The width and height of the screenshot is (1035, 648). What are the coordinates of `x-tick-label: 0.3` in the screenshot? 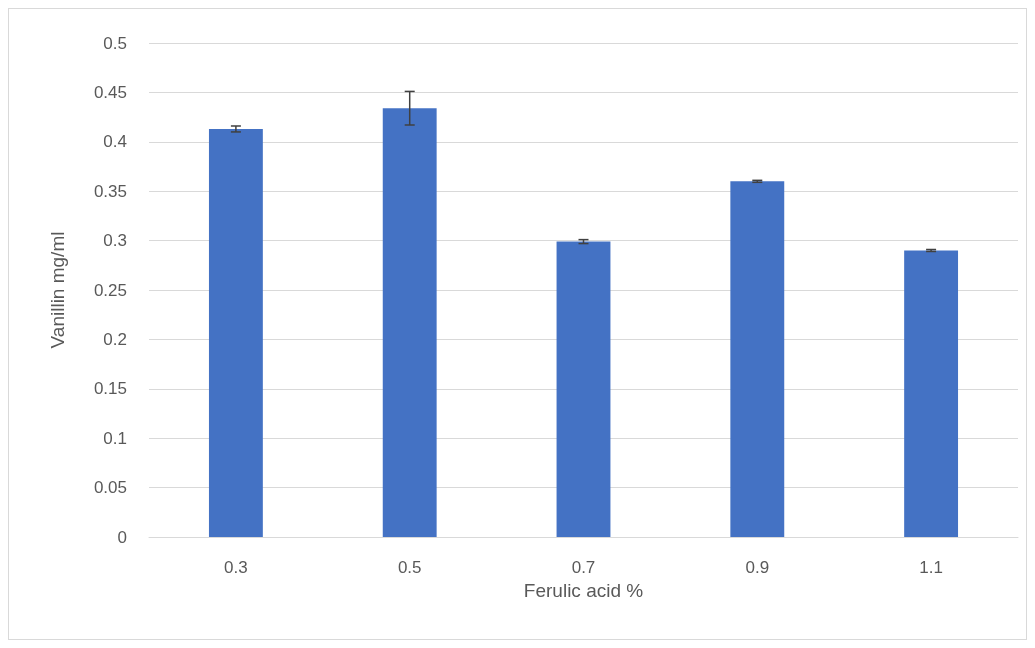 It's located at (236, 567).